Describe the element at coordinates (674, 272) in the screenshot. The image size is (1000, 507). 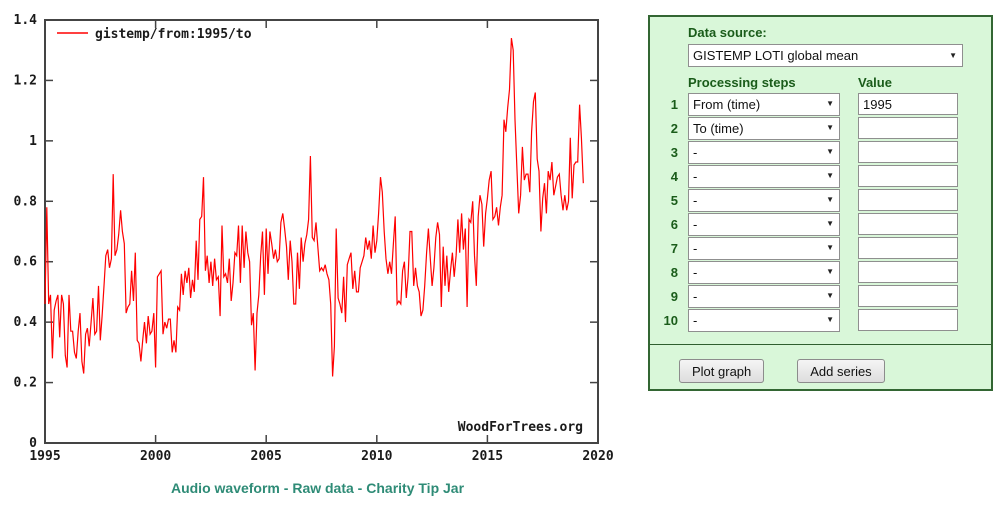
I see `step-number: 8` at that location.